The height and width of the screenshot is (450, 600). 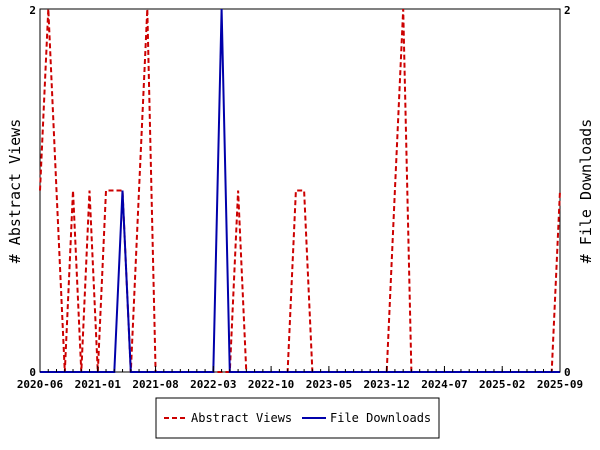 I want to click on y-left-tick-label-min: 0, so click(x=32, y=372).